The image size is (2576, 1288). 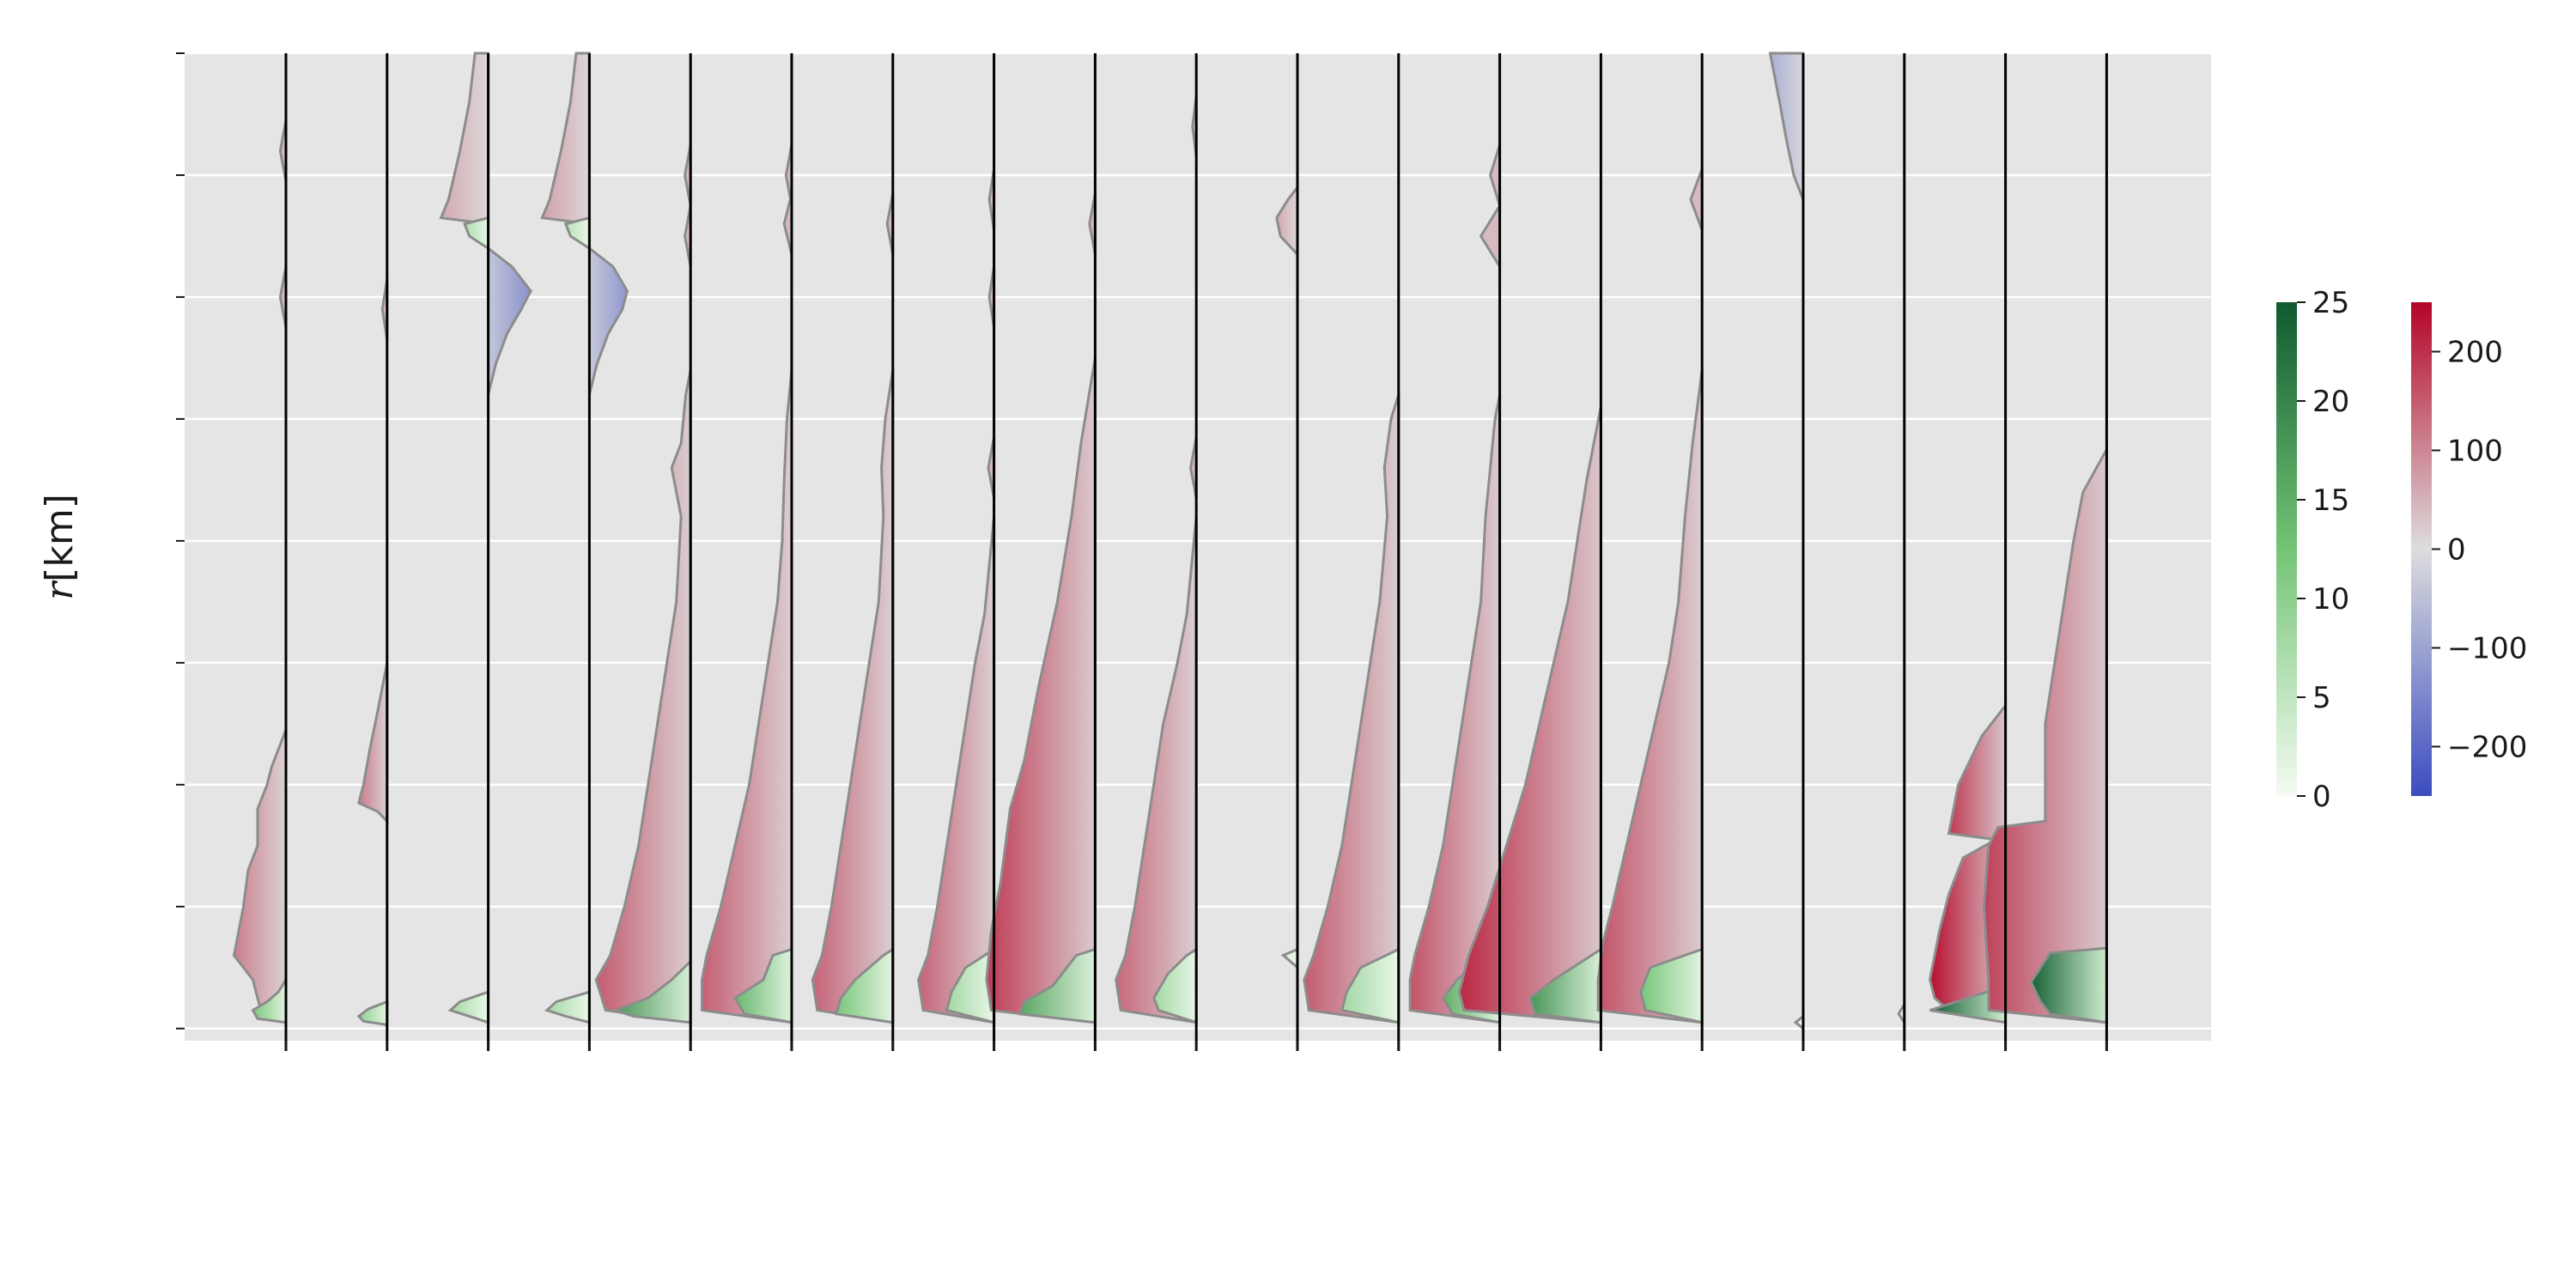 I want to click on l-neg-area-MPS04after, so click(x=608, y=321).